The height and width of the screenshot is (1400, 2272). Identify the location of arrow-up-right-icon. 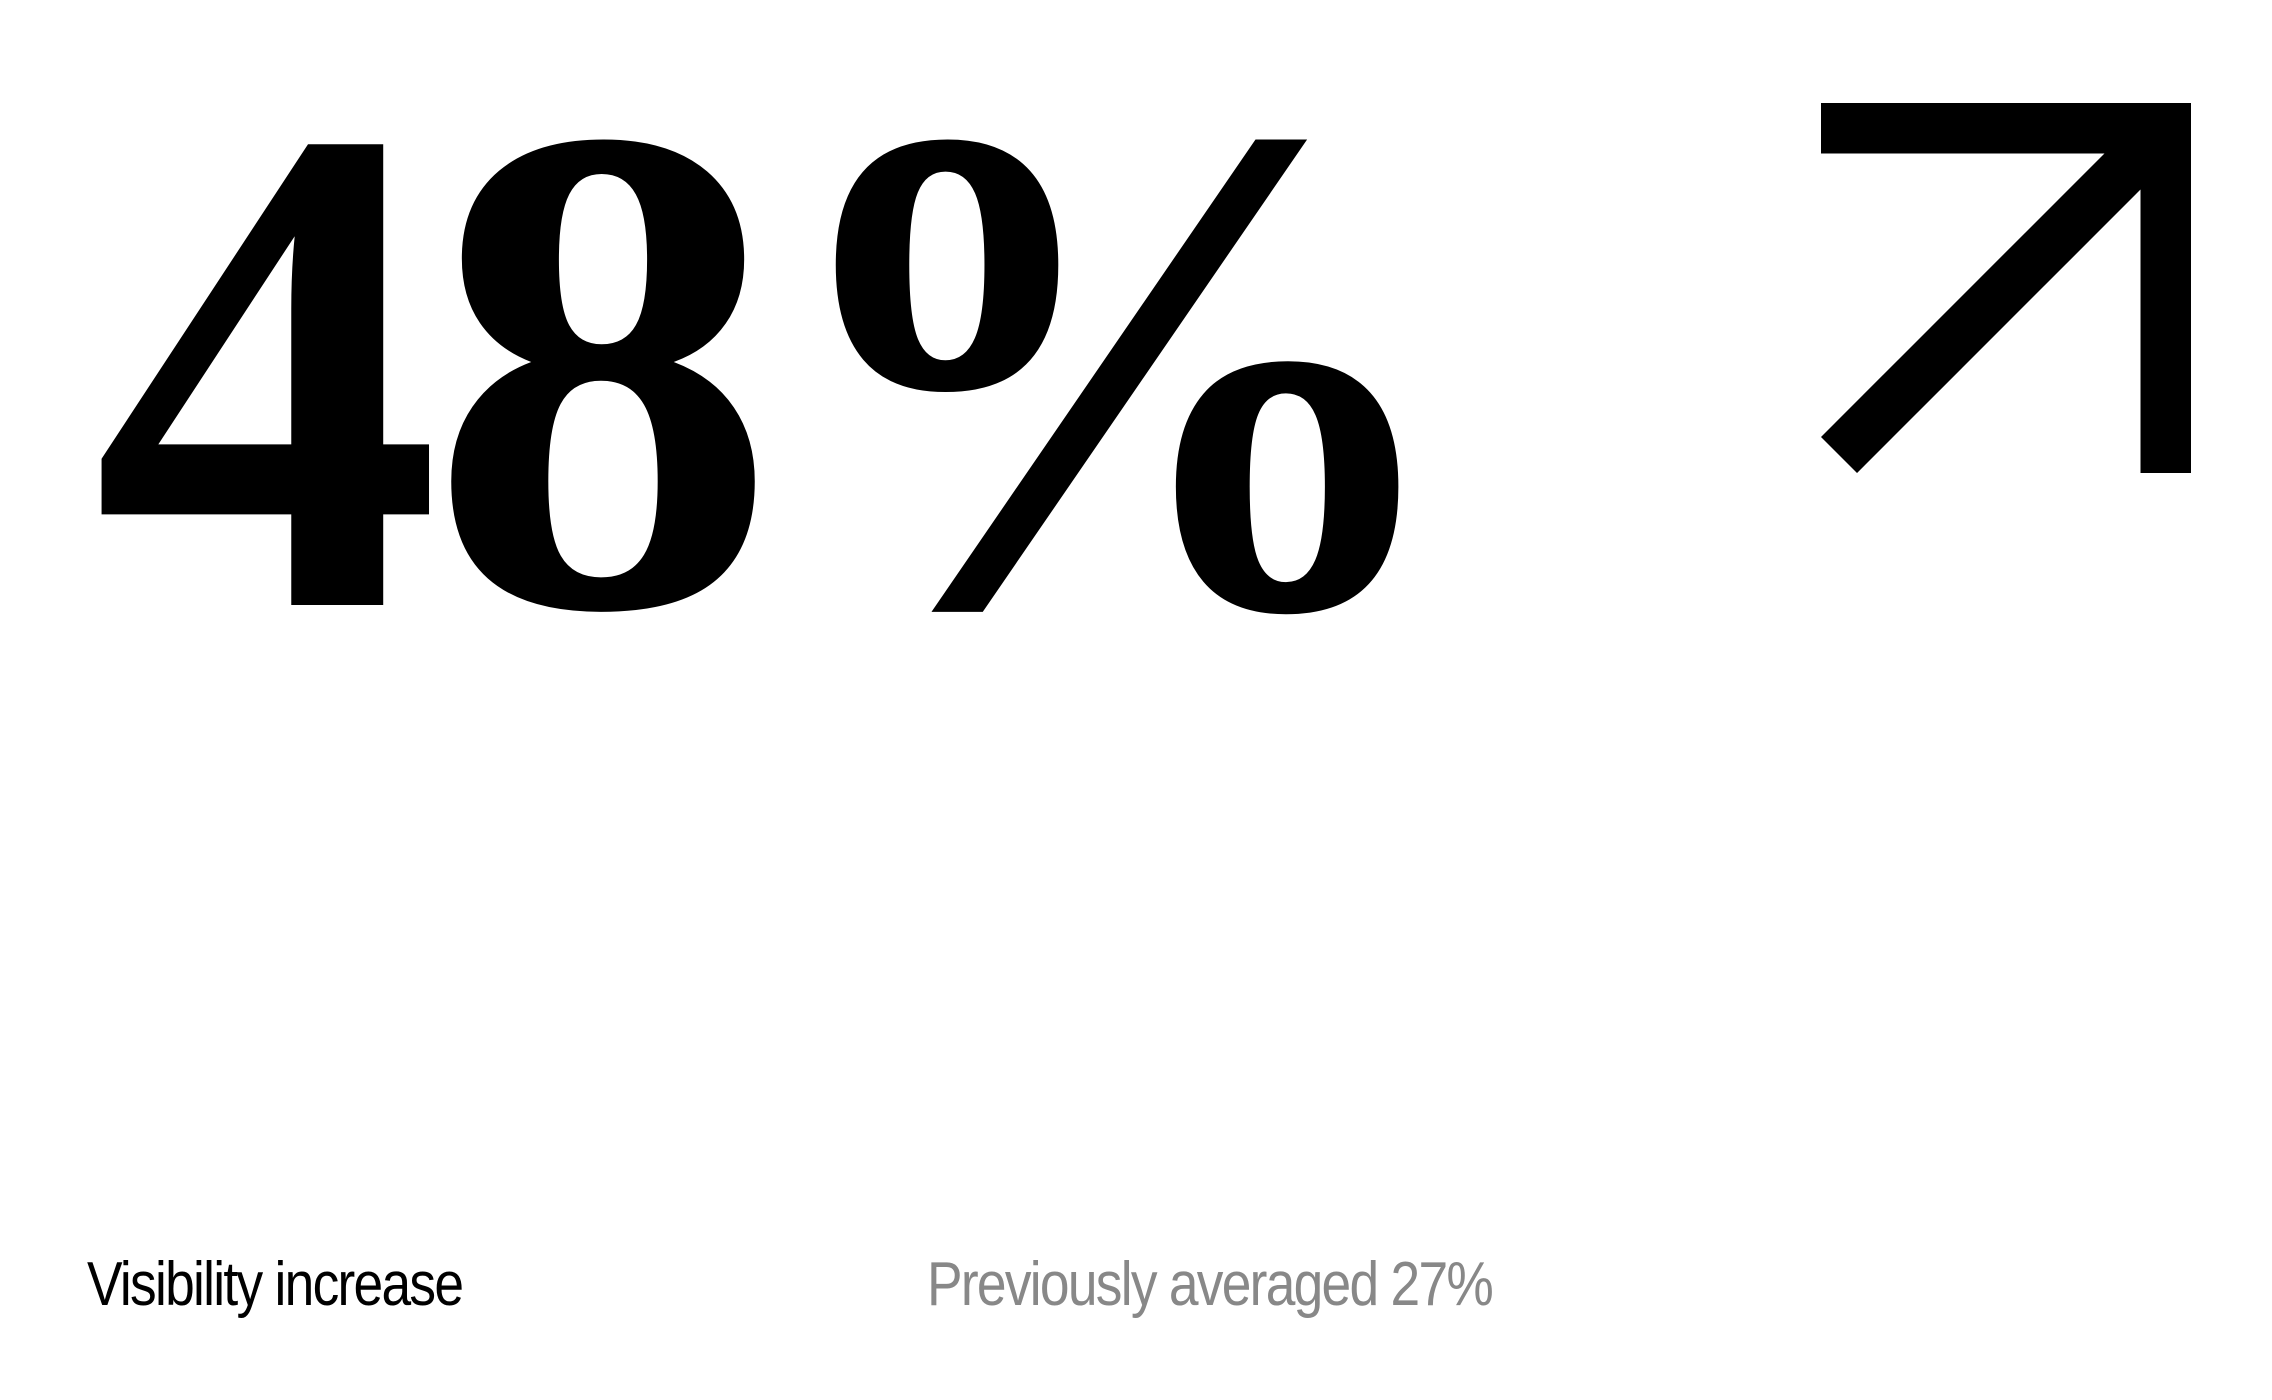
(2006, 288).